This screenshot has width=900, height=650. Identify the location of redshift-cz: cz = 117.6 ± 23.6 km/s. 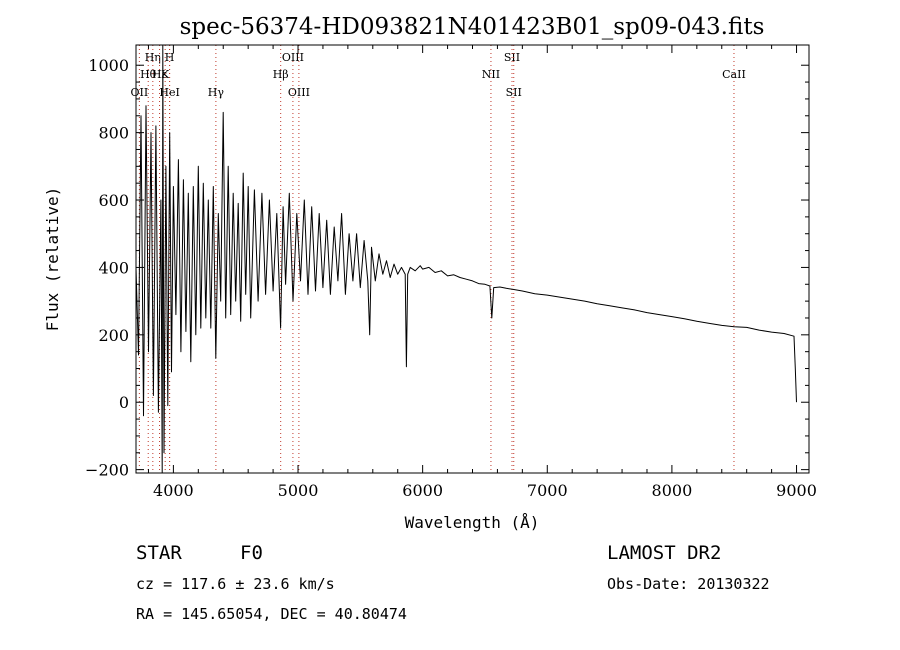
(235, 584).